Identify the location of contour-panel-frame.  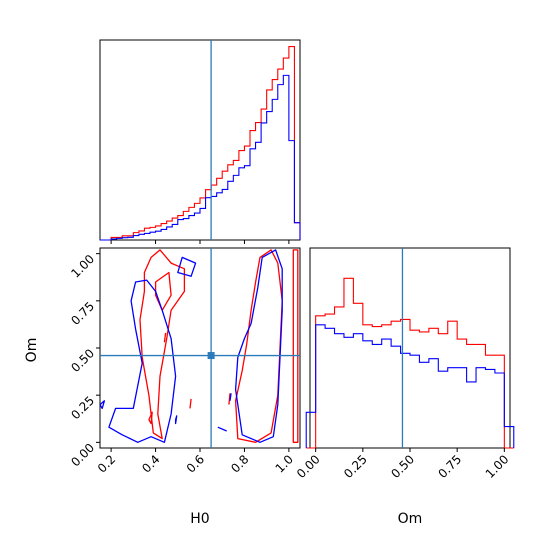
(200, 348).